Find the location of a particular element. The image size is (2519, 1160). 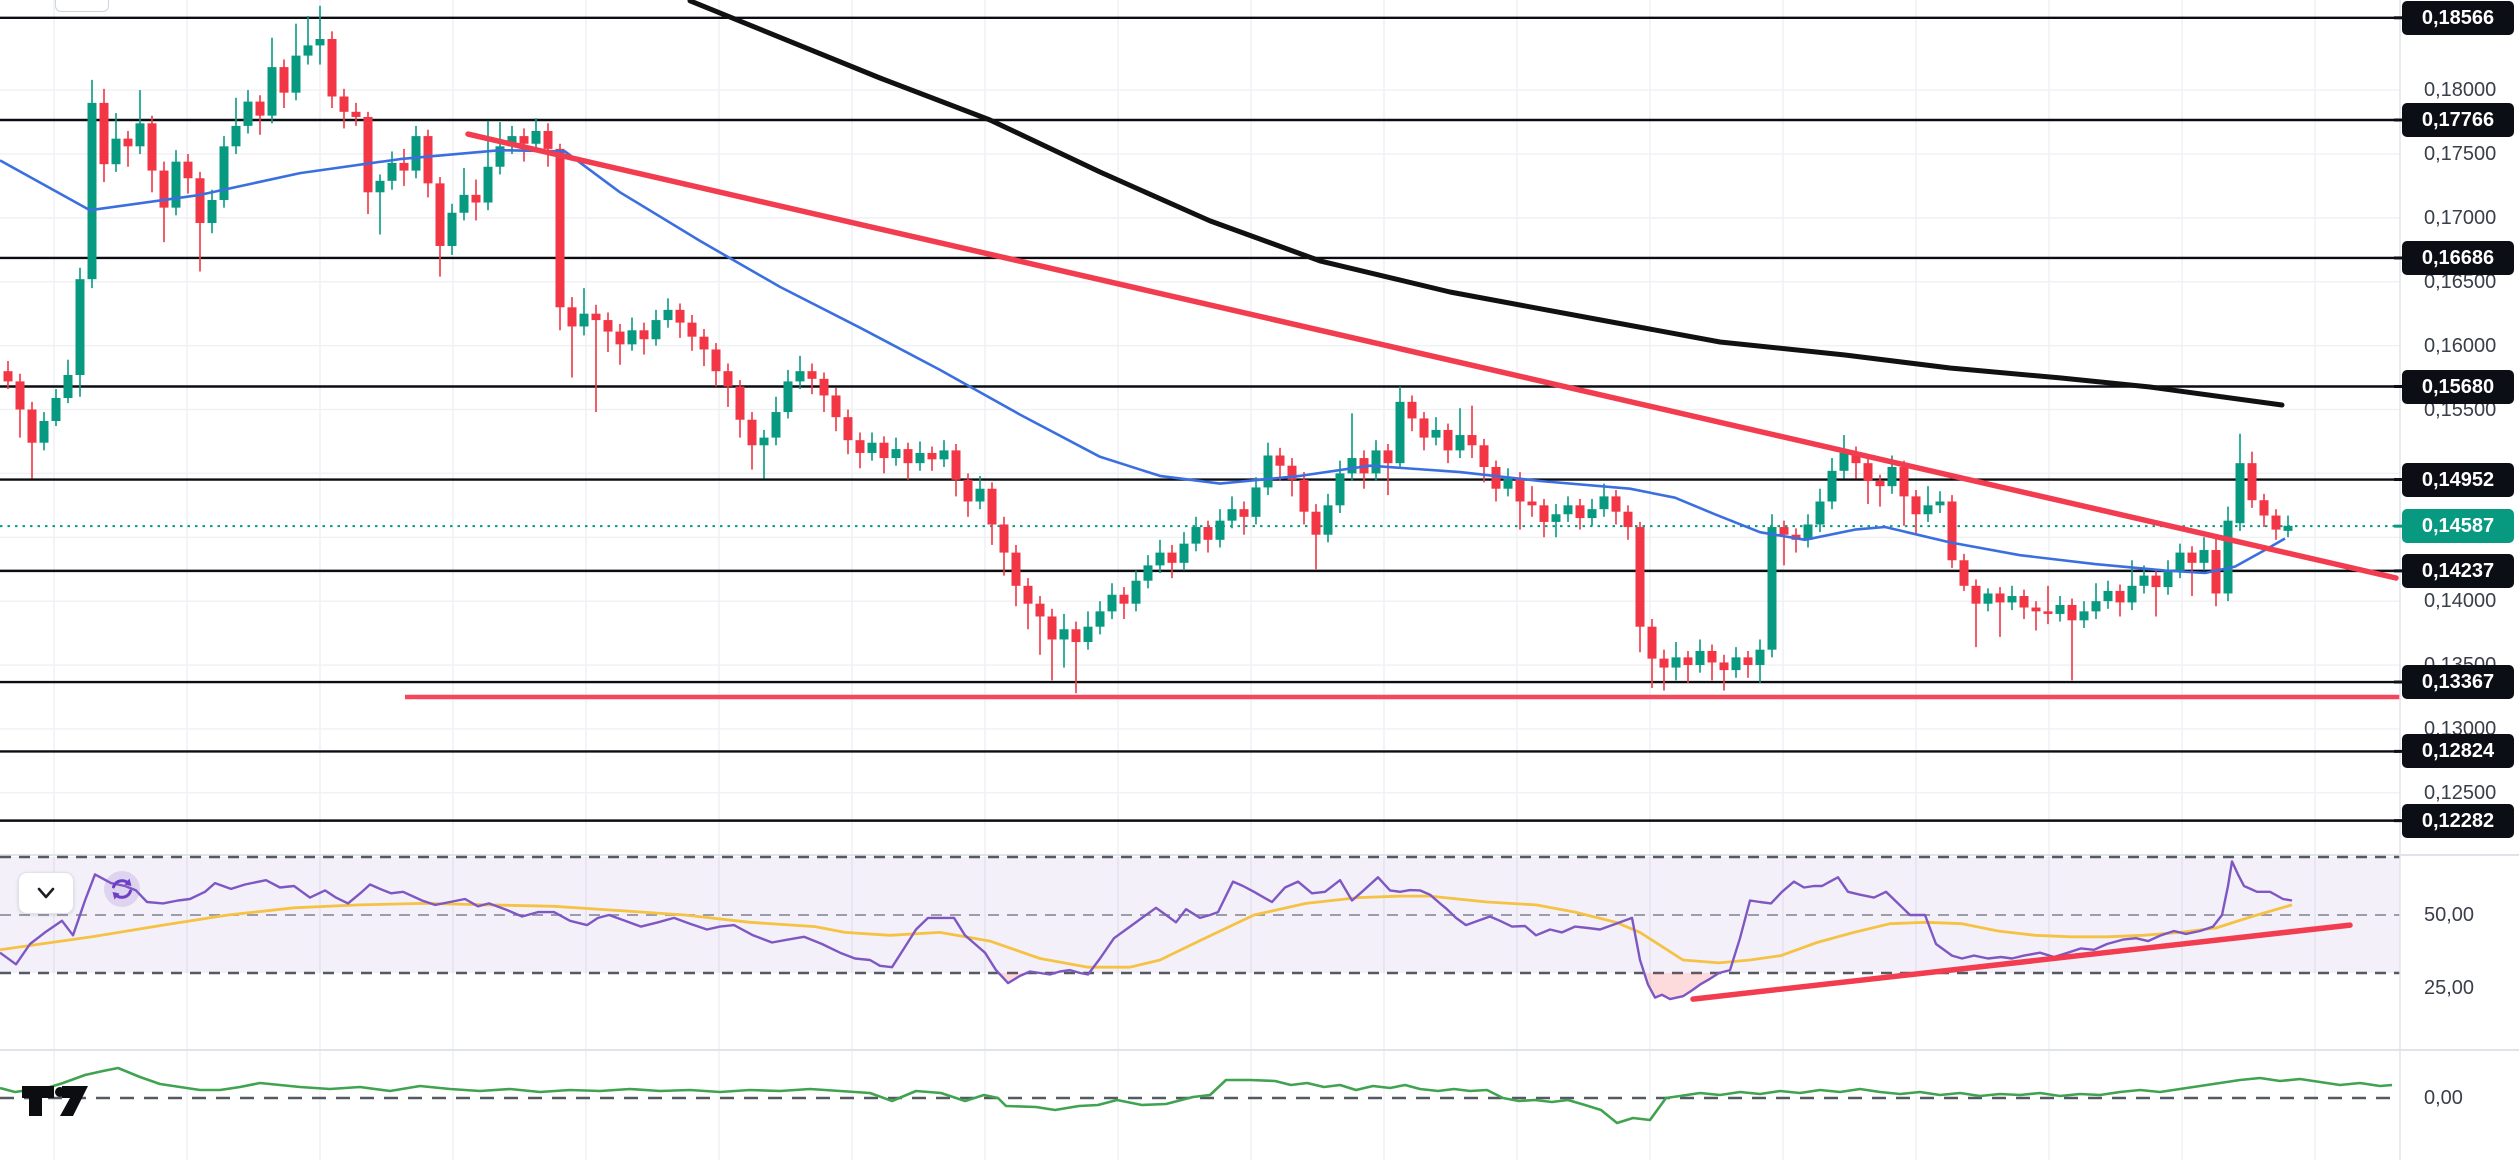

price-level-badge: 0,18566 is located at coordinates (2458, 17).